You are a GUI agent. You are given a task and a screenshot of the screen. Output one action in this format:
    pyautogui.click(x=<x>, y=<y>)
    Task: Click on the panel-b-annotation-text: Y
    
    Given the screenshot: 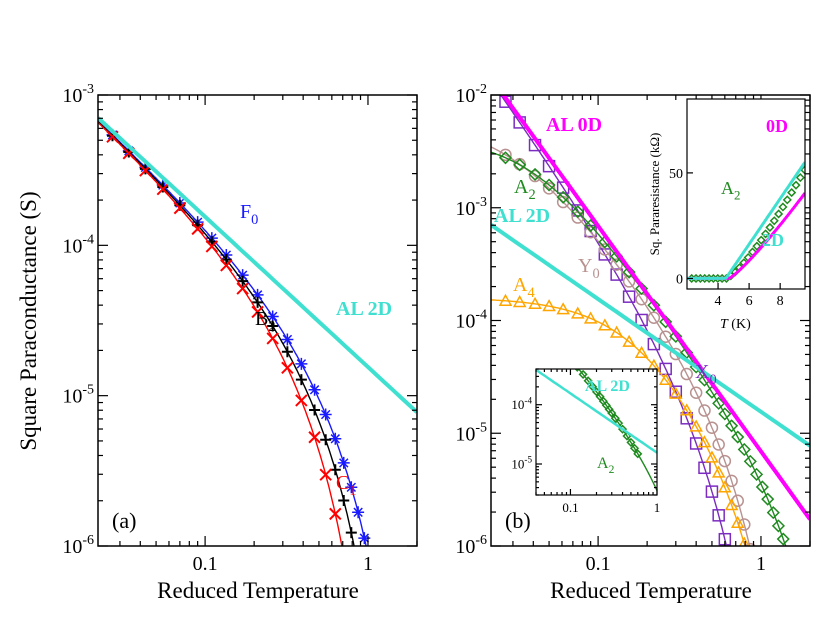 What is the action you would take?
    pyautogui.click(x=585, y=266)
    